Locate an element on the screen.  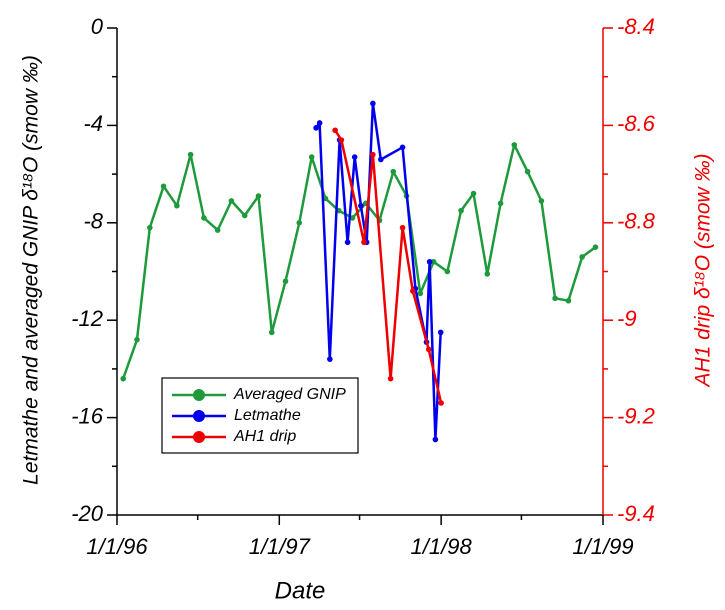
y-tick-label: -16 is located at coordinates (87, 415).